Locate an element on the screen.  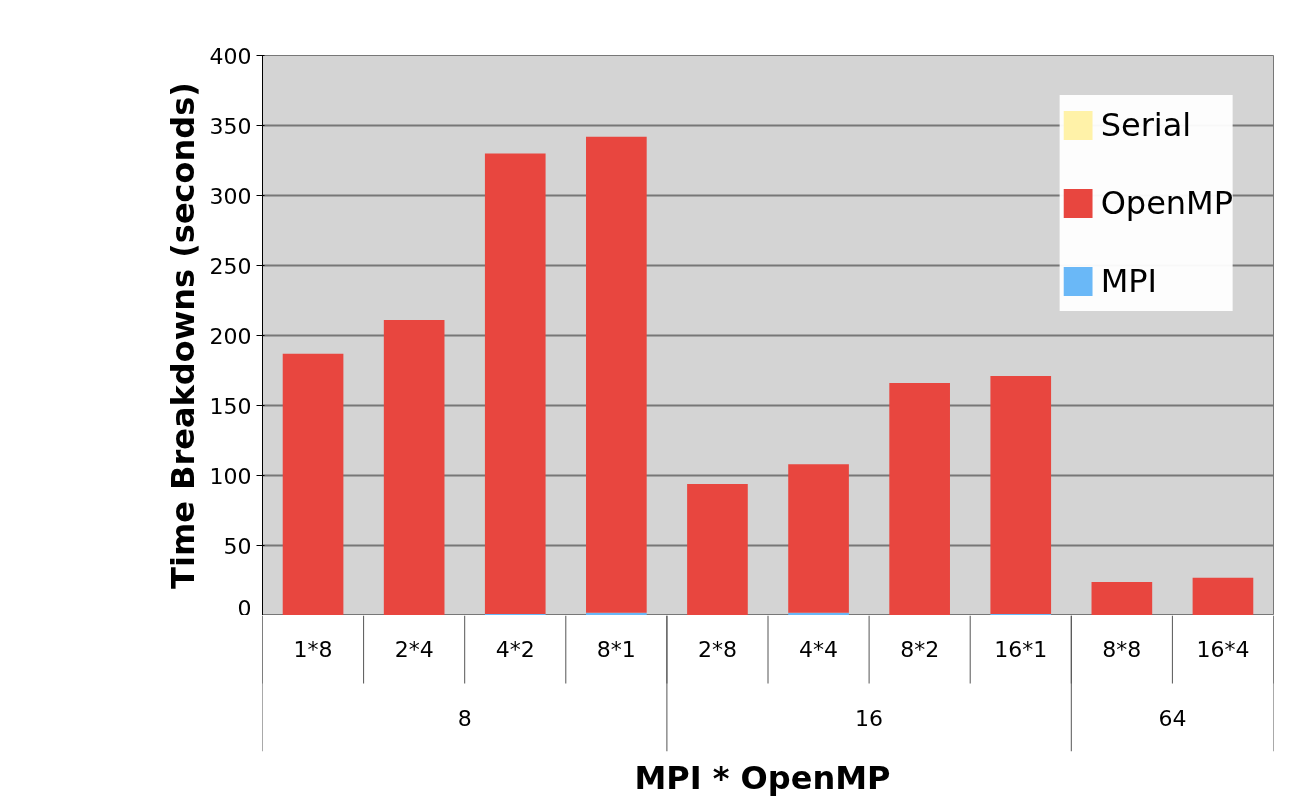
text: 64 is located at coordinates (1172, 718).